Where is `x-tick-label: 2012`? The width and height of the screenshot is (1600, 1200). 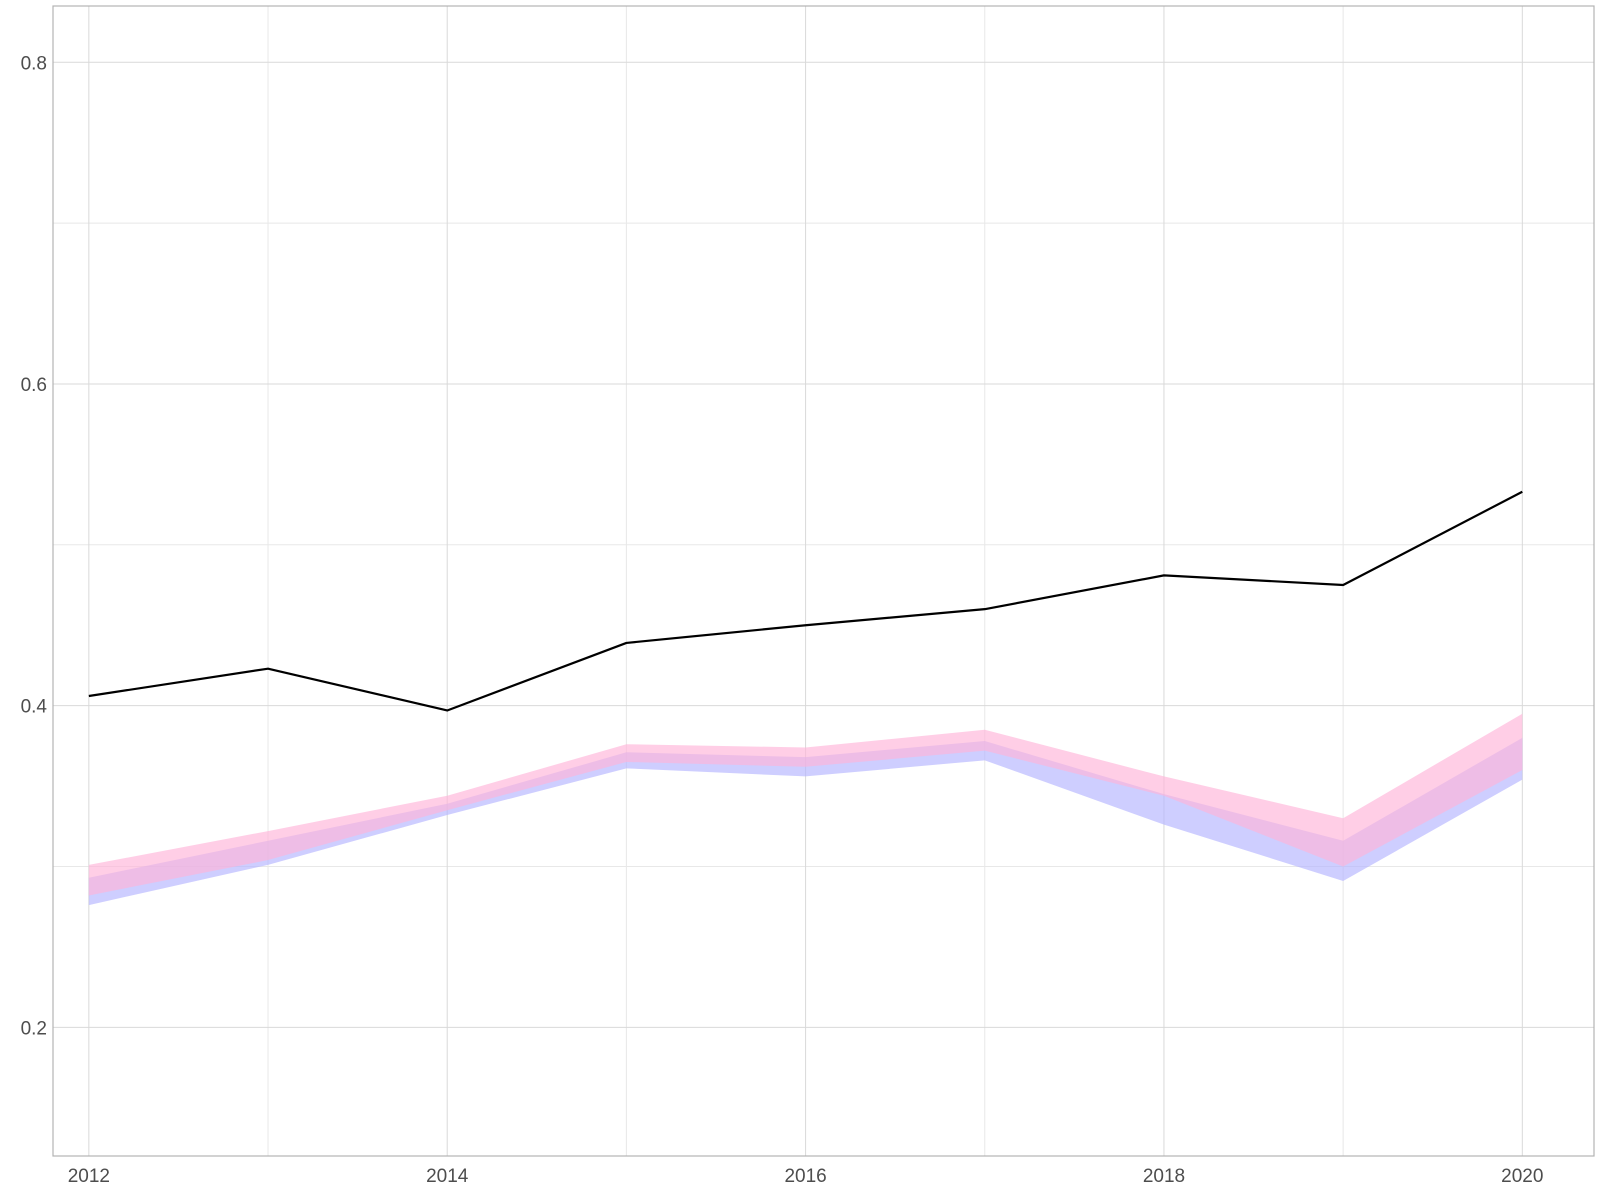
x-tick-label: 2012 is located at coordinates (89, 1176).